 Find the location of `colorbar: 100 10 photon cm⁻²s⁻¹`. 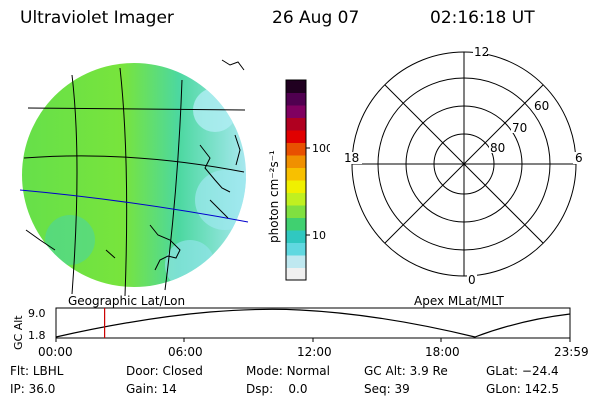

colorbar: 100 10 photon cm⁻²s⁻¹ is located at coordinates (298, 180).